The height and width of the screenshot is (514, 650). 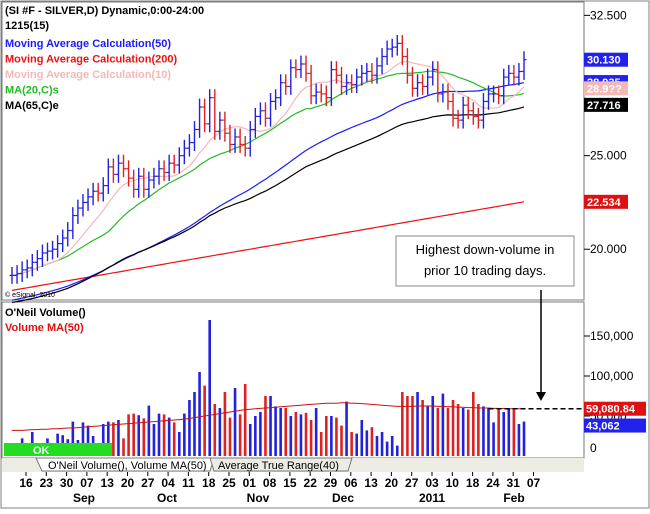 I want to click on date-tick-label: 10, so click(x=453, y=483).